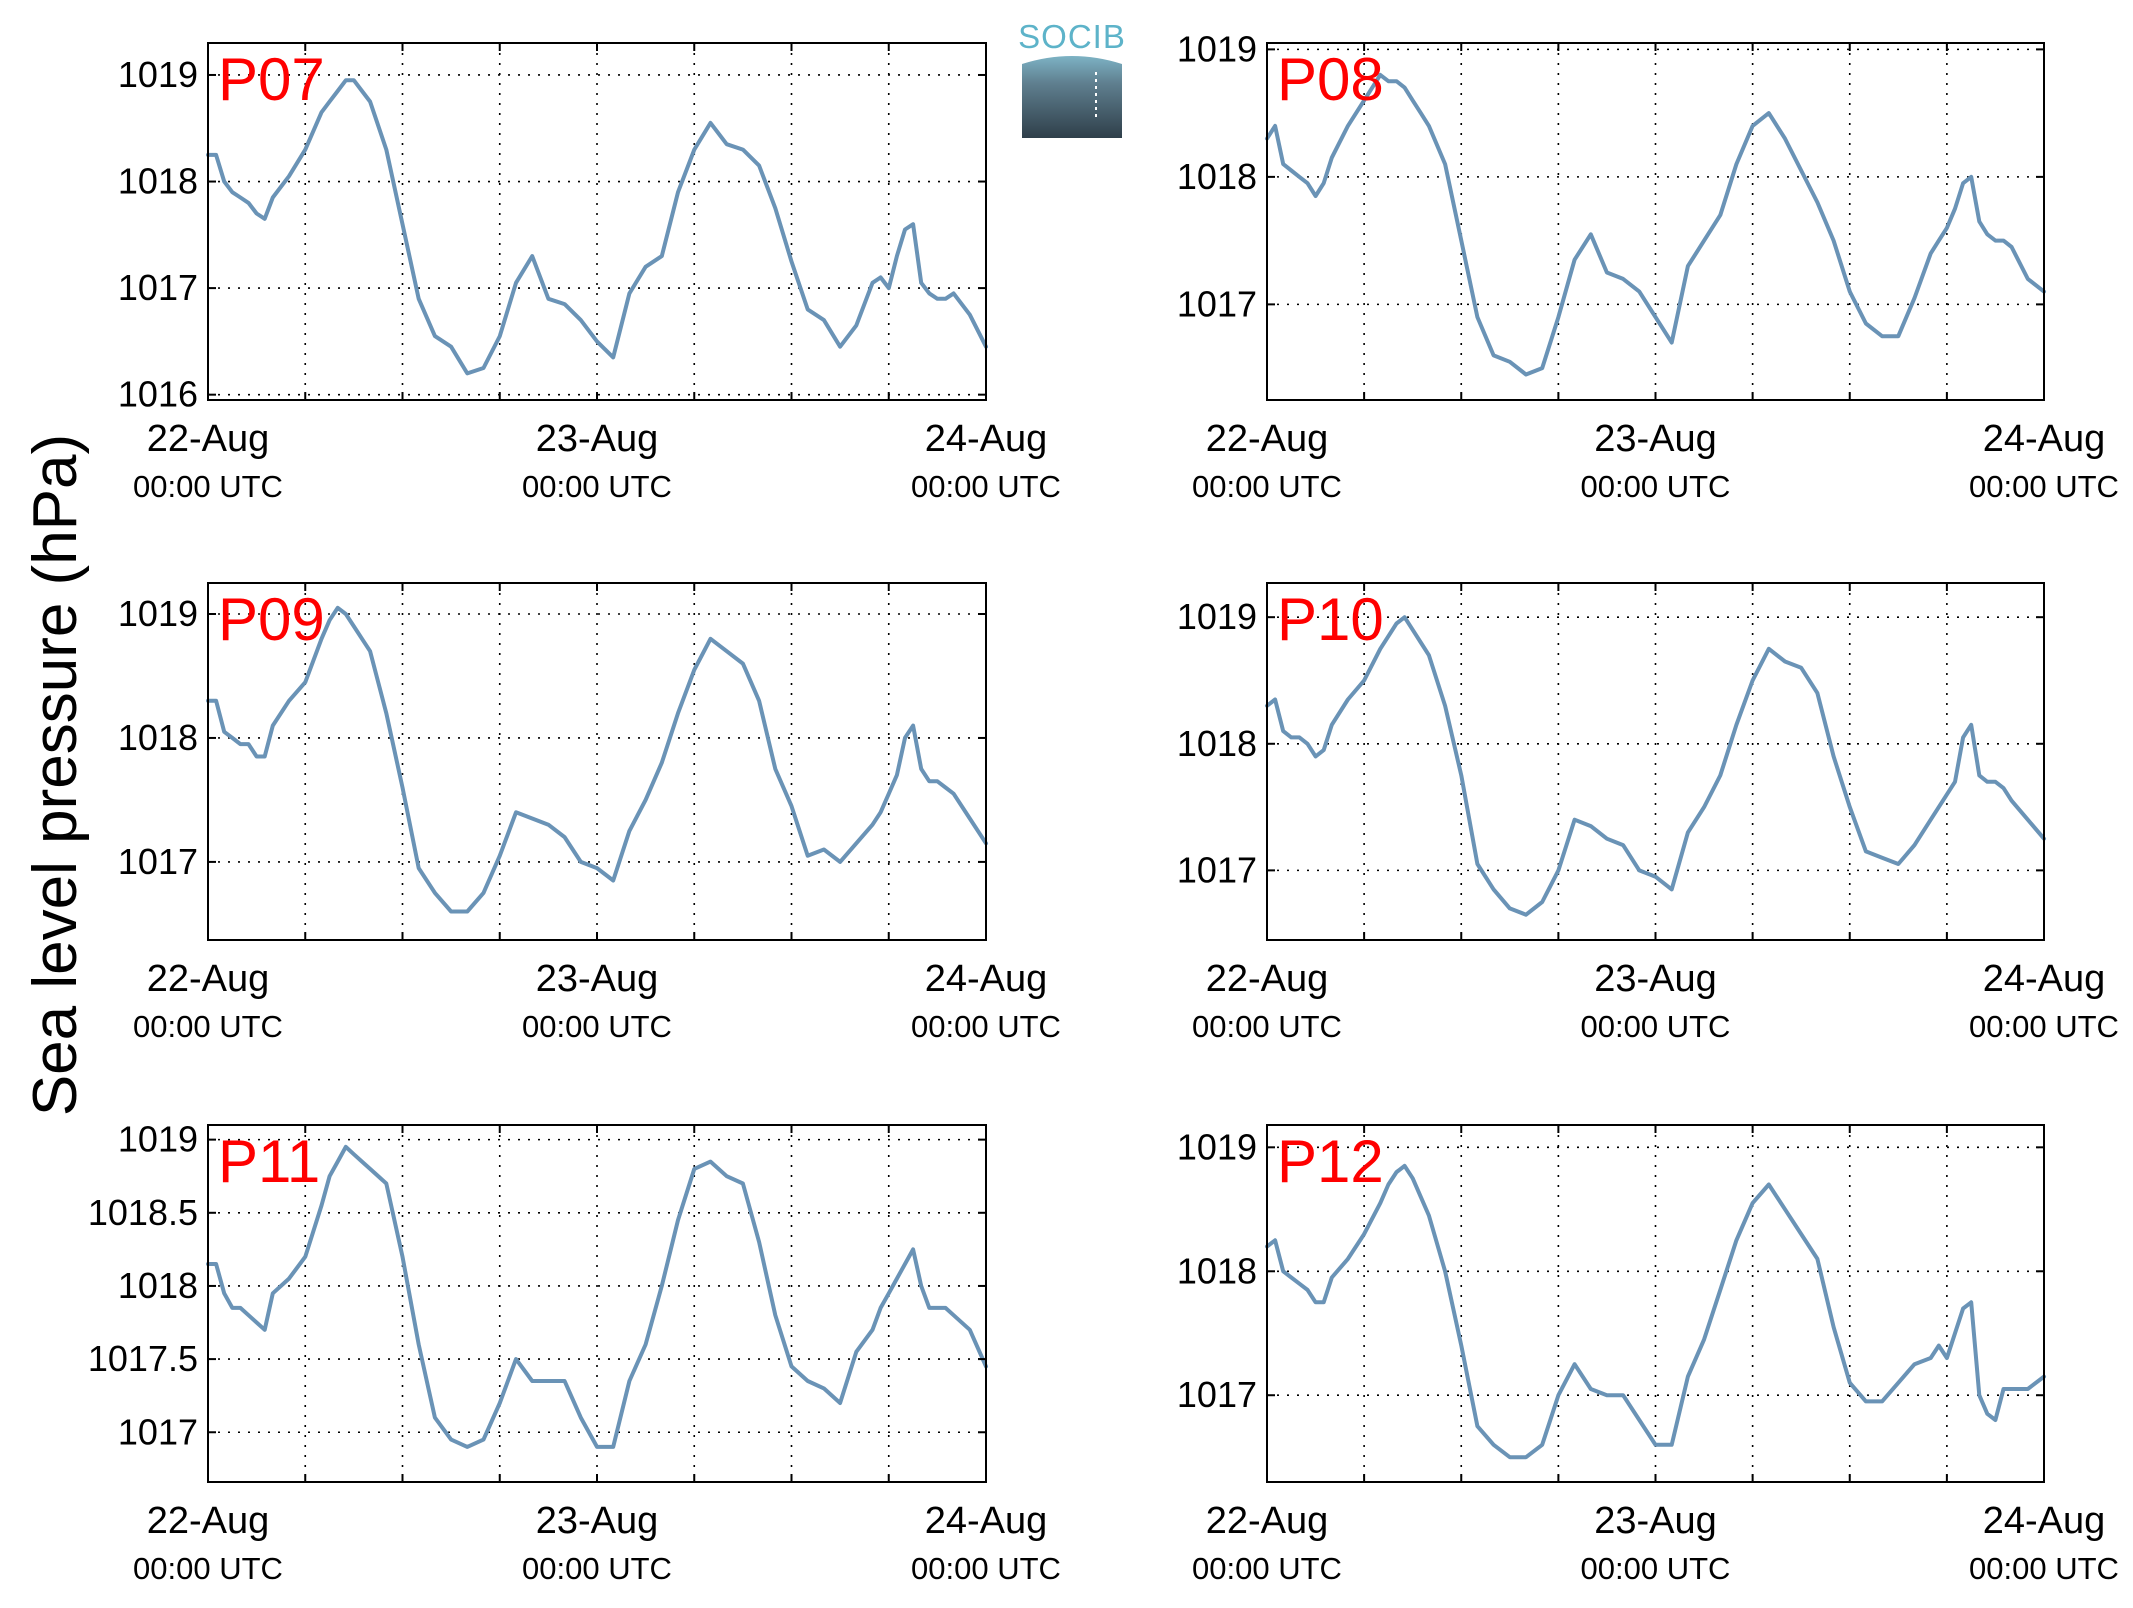 This screenshot has height=1608, width=2133. What do you see at coordinates (271, 79) in the screenshot?
I see `panel-title: P07` at bounding box center [271, 79].